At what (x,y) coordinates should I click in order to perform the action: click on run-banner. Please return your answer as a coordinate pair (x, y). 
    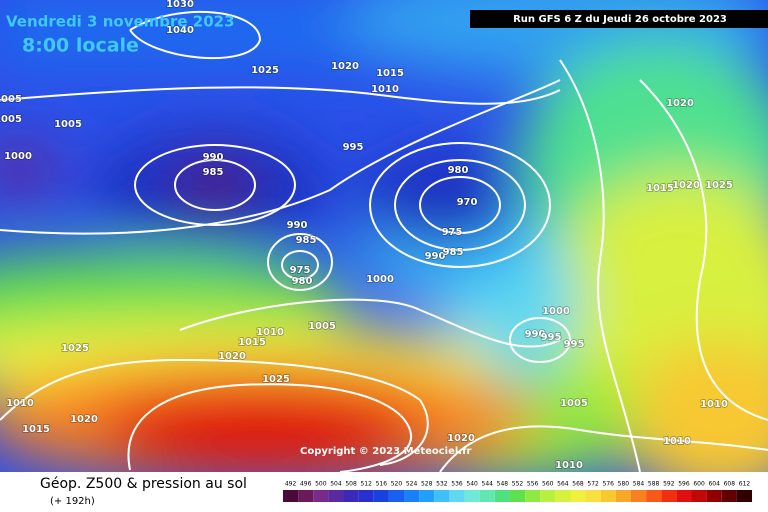
    Looking at the image, I should click on (619, 19).